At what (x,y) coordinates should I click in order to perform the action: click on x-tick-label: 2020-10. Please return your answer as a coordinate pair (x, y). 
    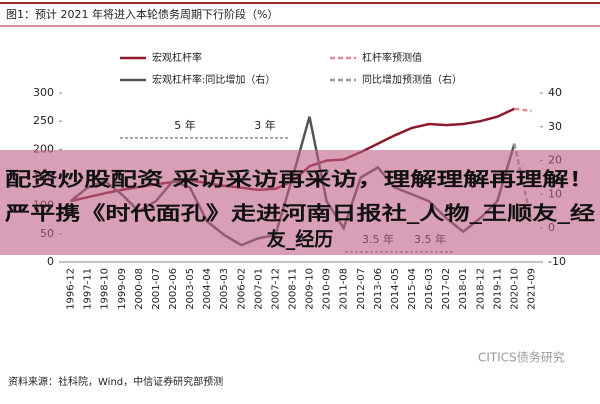
    Looking at the image, I should click on (514, 289).